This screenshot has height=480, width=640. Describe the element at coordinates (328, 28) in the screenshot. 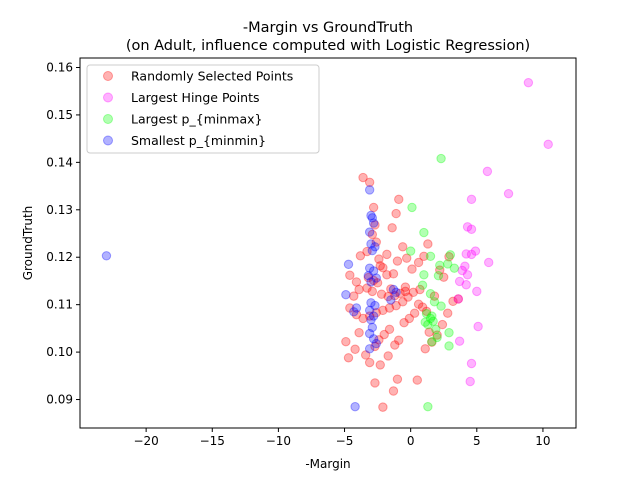

I see `chart-title: -Margin vs GroundTruth` at that location.